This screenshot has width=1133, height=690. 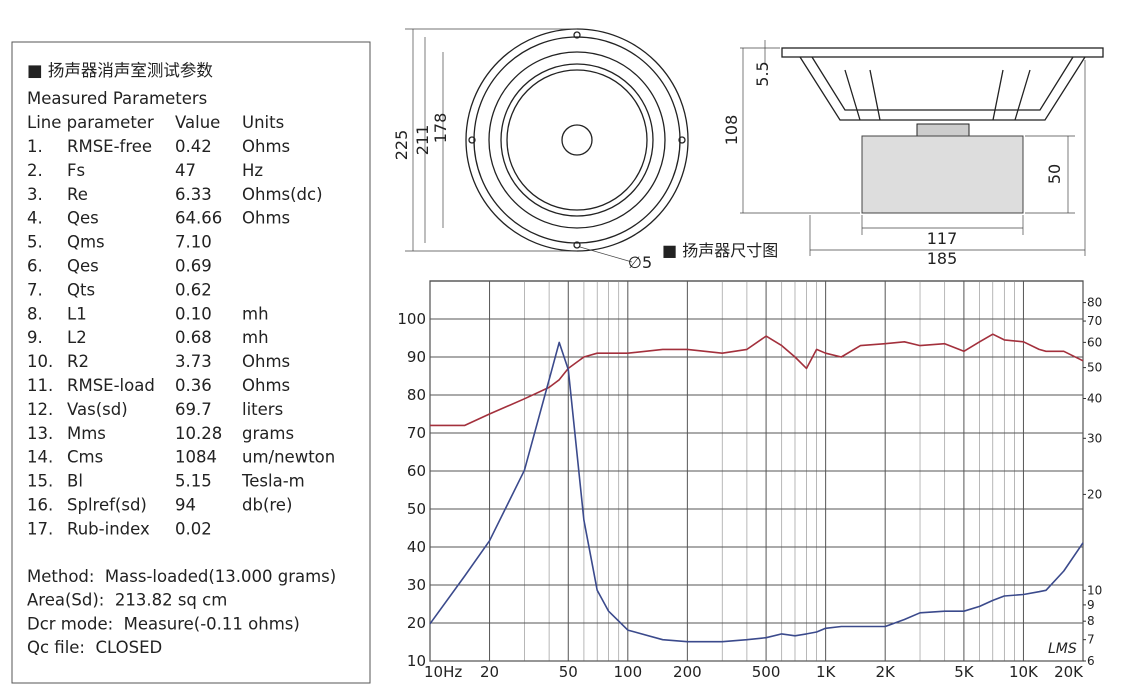 What do you see at coordinates (35, 337) in the screenshot?
I see `row-number: 9.` at bounding box center [35, 337].